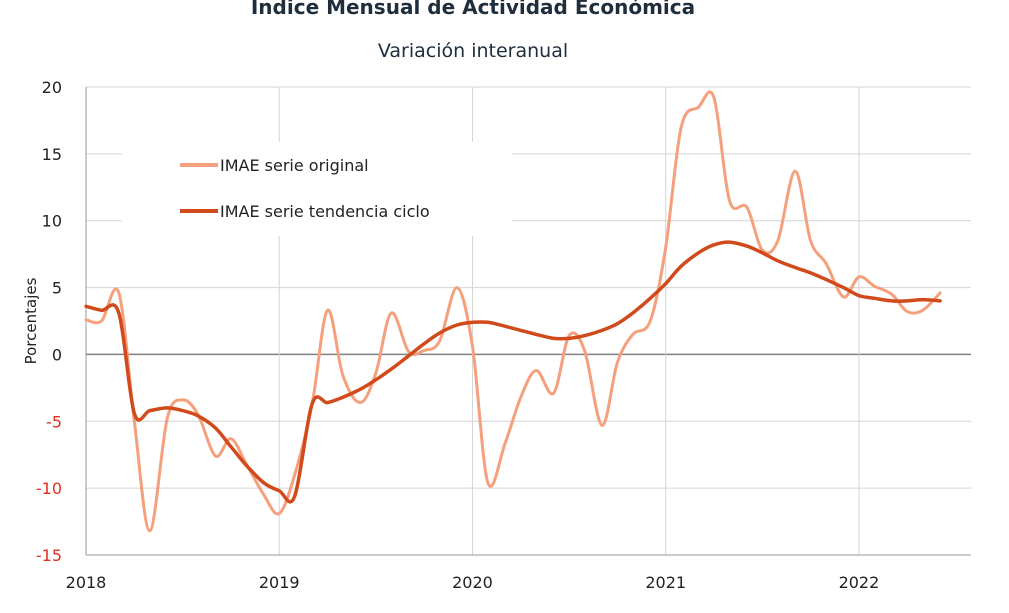 Image resolution: width=1009 pixels, height=613 pixels. I want to click on x-tick-labels: 2018 2019 2020 2021 2022, so click(473, 582).